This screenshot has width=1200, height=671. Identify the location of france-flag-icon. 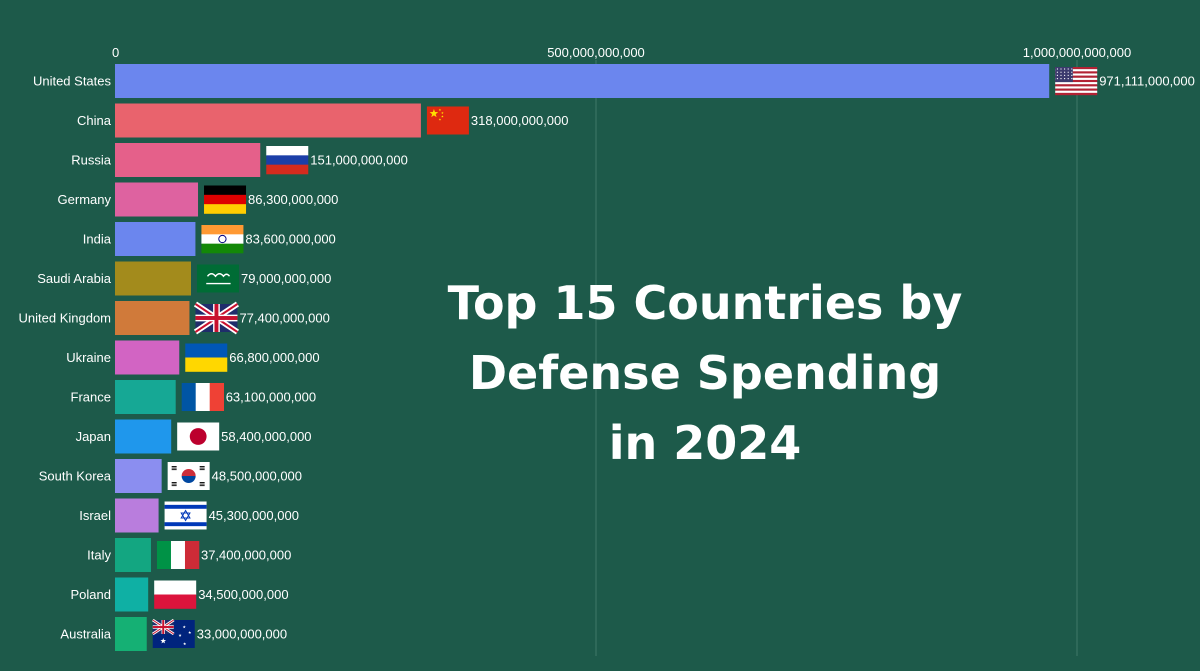
(203, 397).